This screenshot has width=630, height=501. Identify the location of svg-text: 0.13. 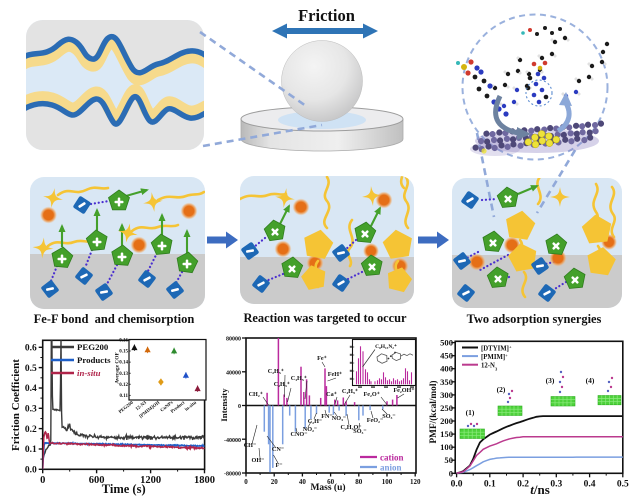
(123, 374).